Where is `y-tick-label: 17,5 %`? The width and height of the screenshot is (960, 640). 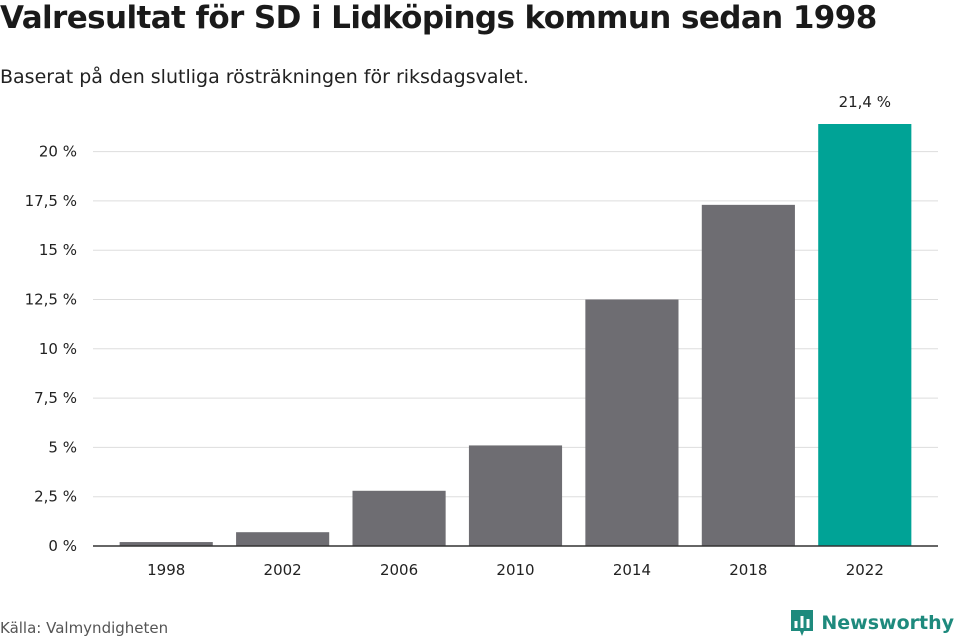
y-tick-label: 17,5 % is located at coordinates (51, 201).